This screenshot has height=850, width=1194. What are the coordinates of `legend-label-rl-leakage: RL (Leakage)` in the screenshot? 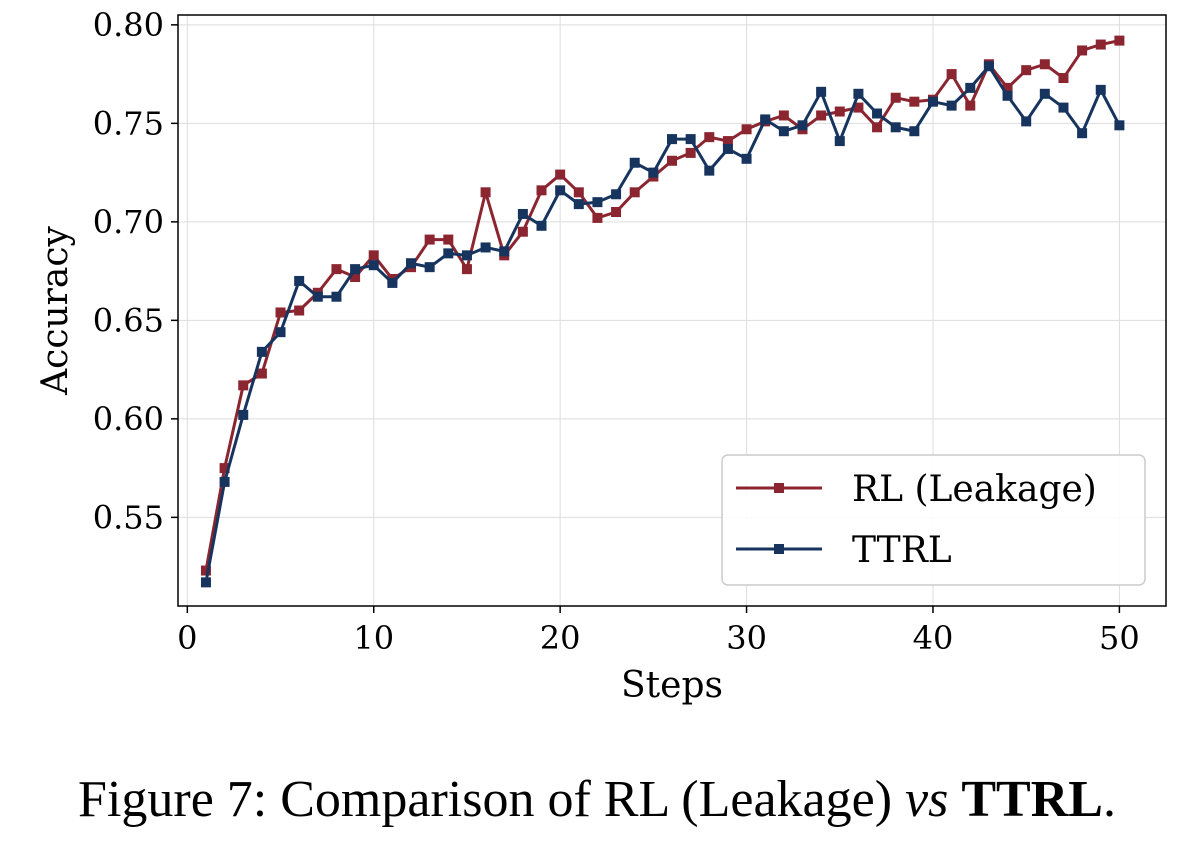 It's located at (974, 489).